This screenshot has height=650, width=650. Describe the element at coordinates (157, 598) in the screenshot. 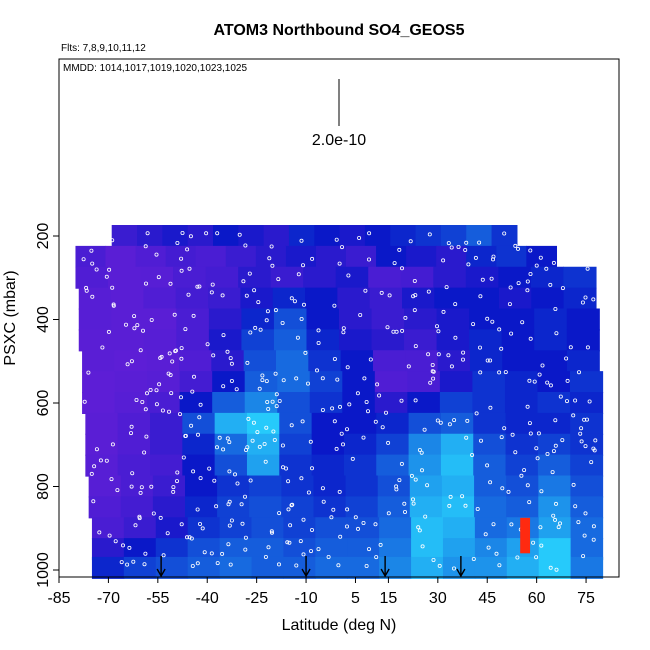

I see `x-tick-label: -55` at that location.